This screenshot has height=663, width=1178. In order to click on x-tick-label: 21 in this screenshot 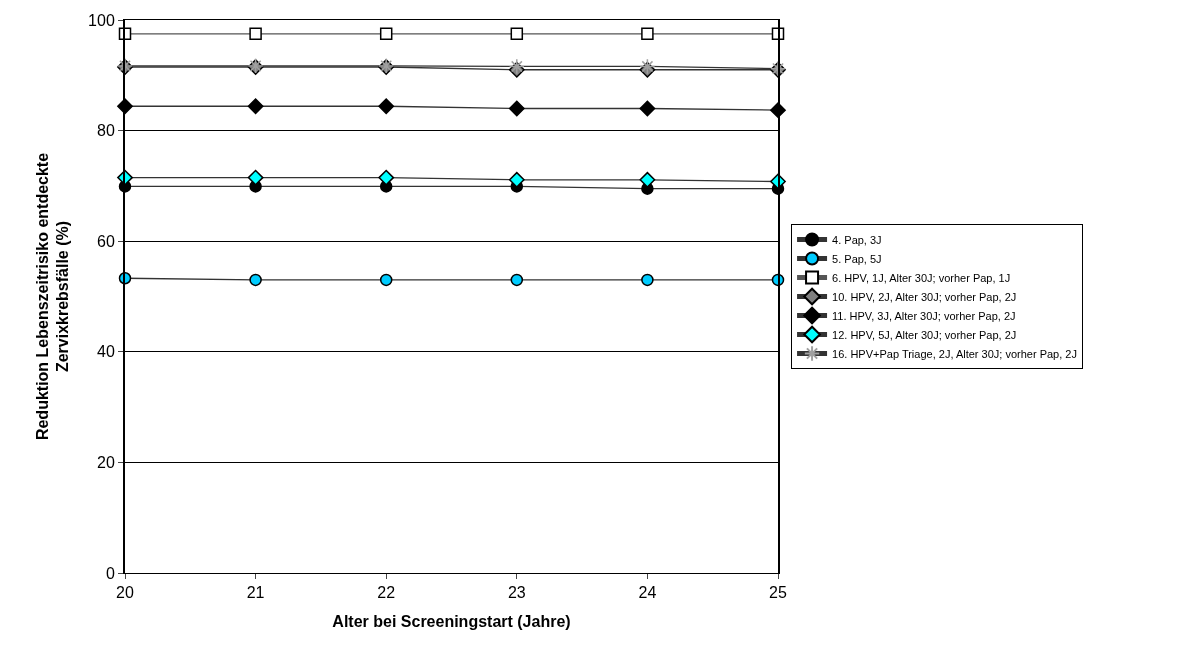, I will do `click(255, 593)`.